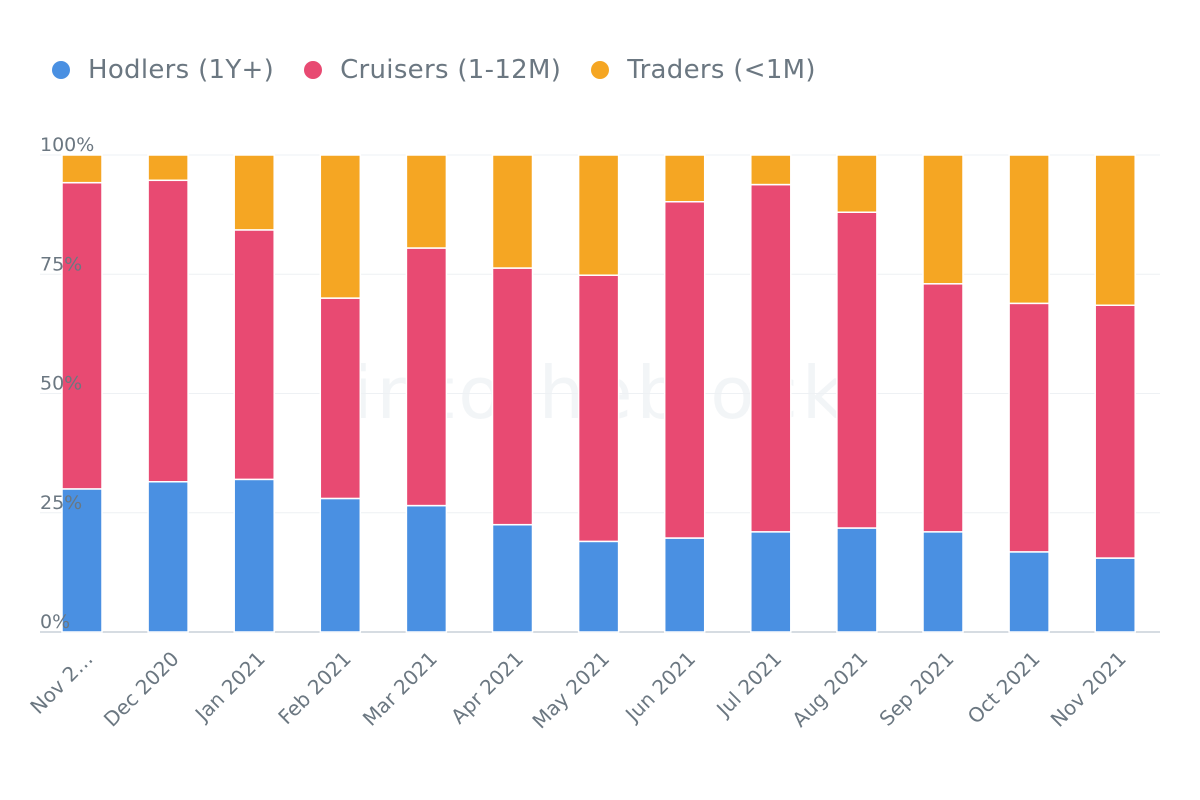 Image resolution: width=1200 pixels, height=800 pixels. Describe the element at coordinates (451, 70) in the screenshot. I see `legend-label-cruisers: Cruisers (1-12M)` at that location.